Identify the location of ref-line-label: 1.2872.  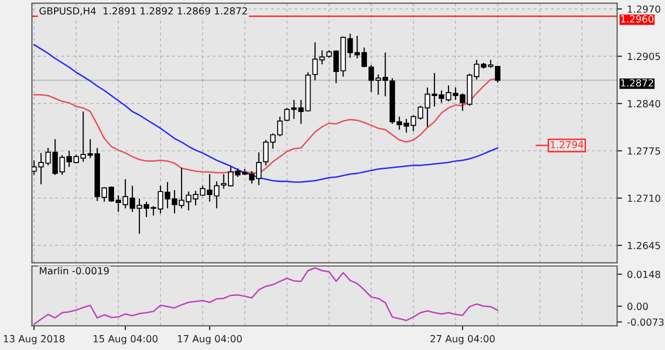
(637, 83).